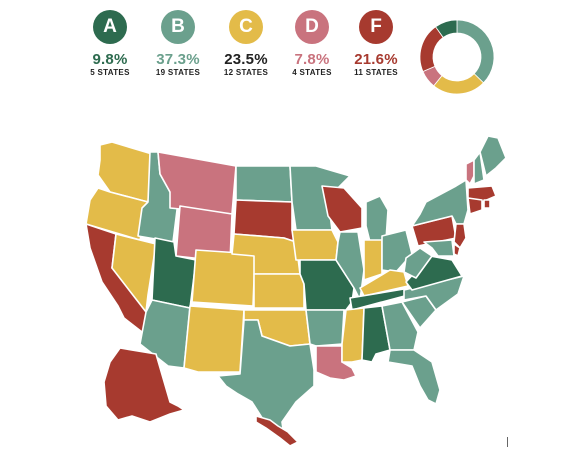 The width and height of the screenshot is (580, 450). I want to click on state-ct, so click(475, 206).